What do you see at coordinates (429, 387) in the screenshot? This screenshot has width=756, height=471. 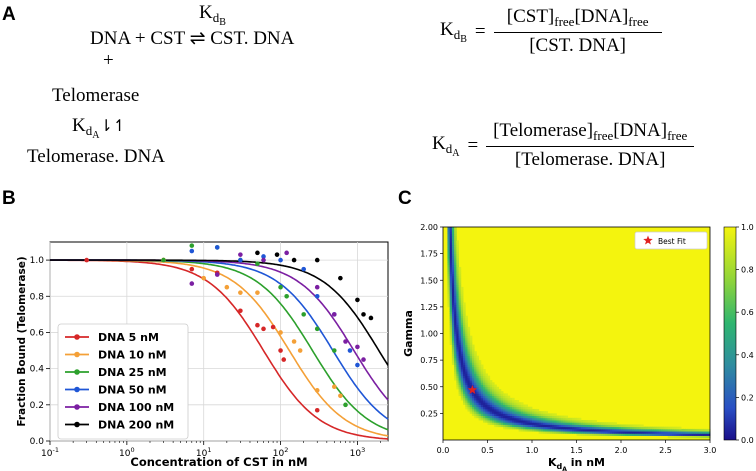 I see `heatmap-y-tick-label: 0.50` at bounding box center [429, 387].